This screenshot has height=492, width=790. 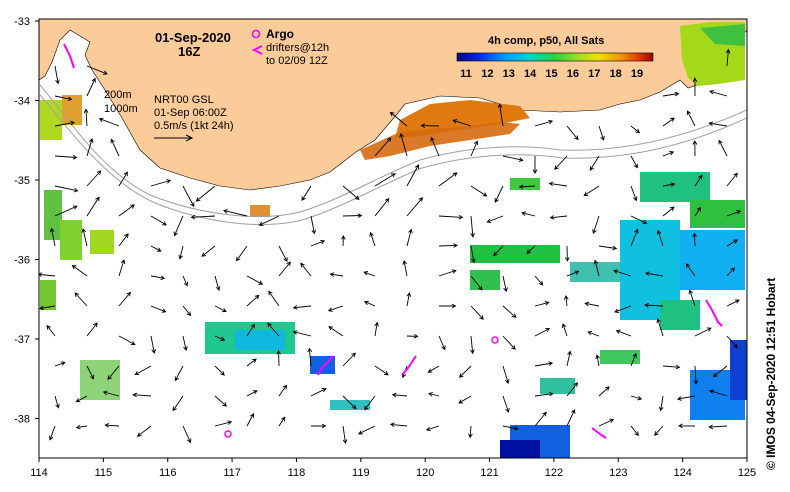 I want to click on credit-label: © IMOS 04-Sep-2020 12:51 Hobart, so click(x=771, y=373).